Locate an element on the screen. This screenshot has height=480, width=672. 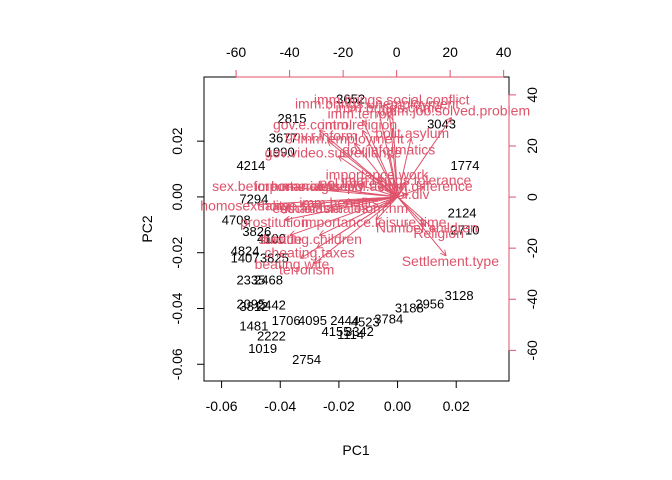
loading-label: home.abuse is located at coordinates (309, 186).